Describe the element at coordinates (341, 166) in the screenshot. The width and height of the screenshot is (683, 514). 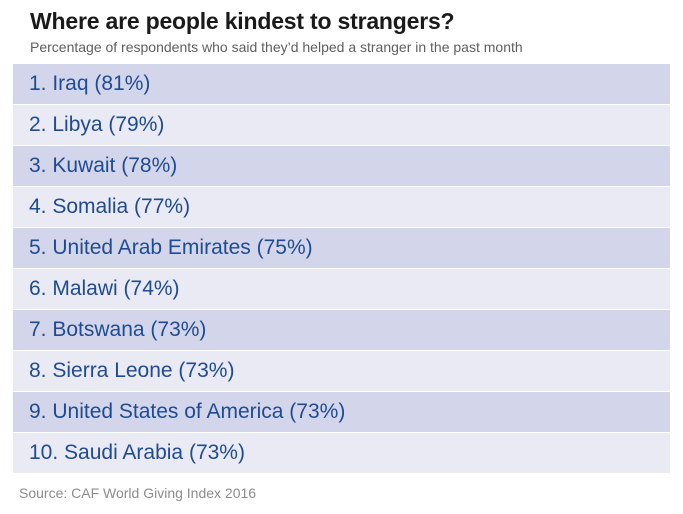
I see `table-row: 3. Kuwait (78%)` at that location.